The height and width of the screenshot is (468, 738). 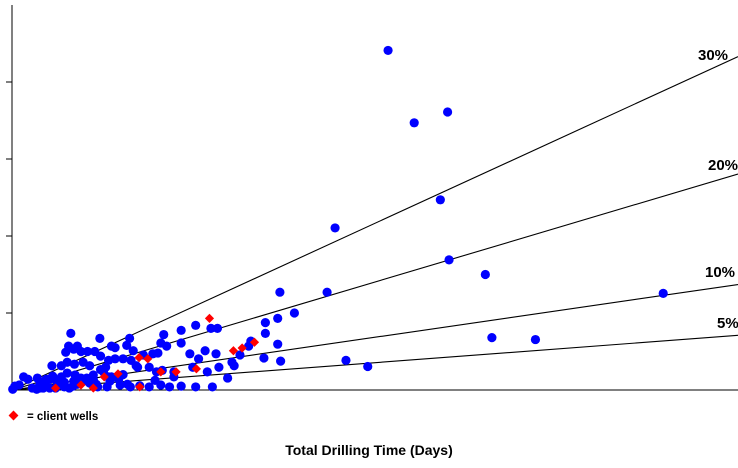 I want to click on reference-line, so click(x=374, y=362).